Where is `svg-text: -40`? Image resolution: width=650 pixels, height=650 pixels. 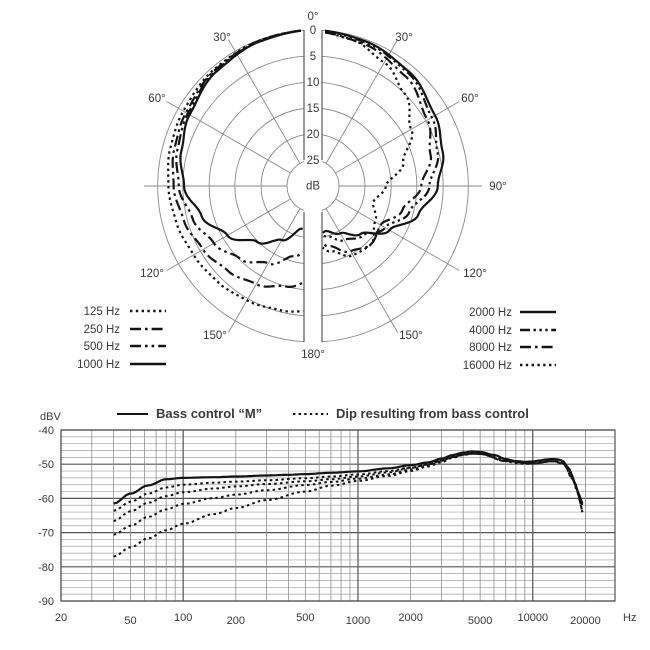 svg-text: -40 is located at coordinates (46, 431).